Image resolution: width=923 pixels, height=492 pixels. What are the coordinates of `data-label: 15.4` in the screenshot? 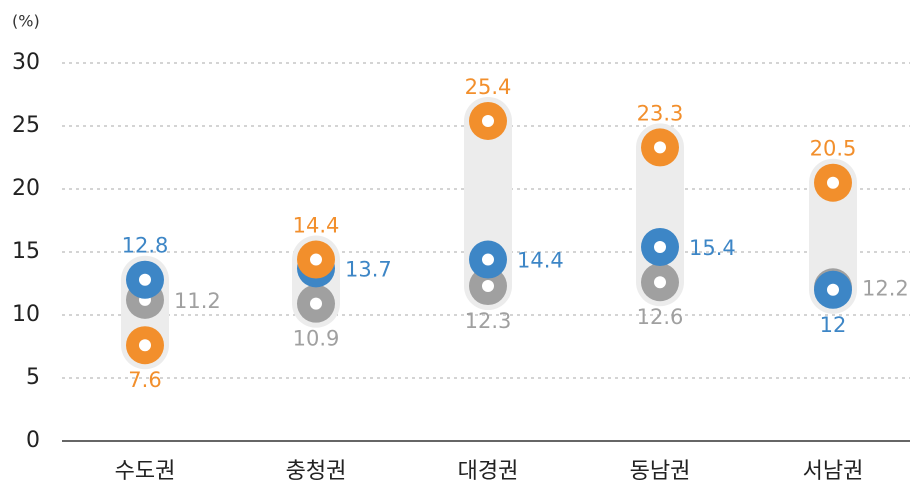 It's located at (712, 248).